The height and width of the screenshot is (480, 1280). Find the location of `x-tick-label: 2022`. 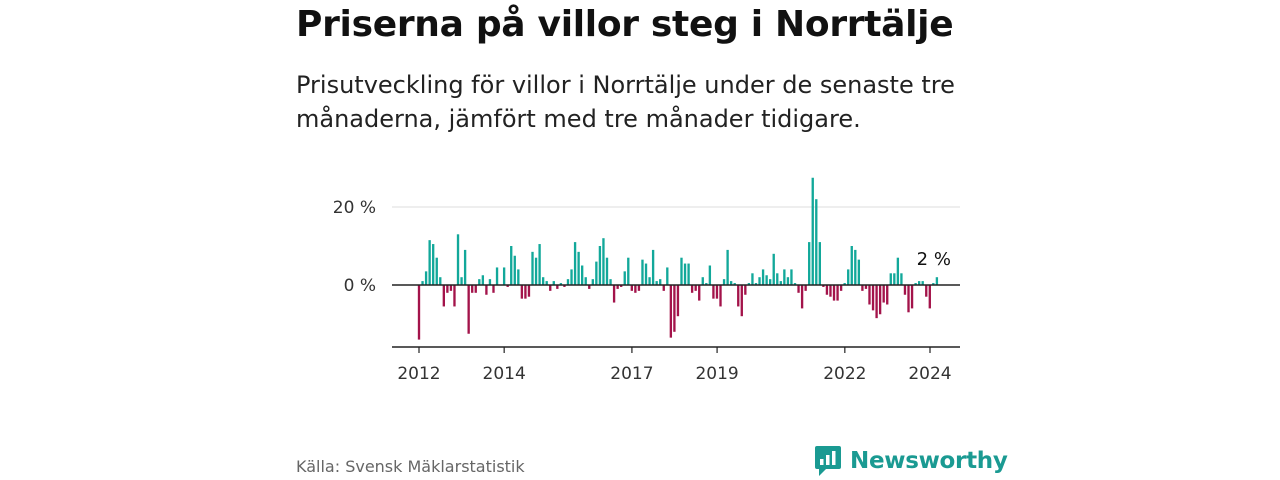

x-tick-label: 2022 is located at coordinates (844, 374).